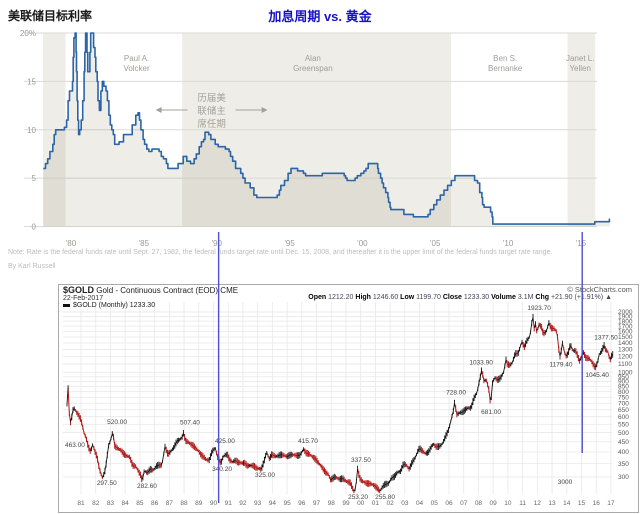 Image resolution: width=640 pixels, height=514 pixels. What do you see at coordinates (144, 243) in the screenshot?
I see `fed-x-tick-label: '85` at bounding box center [144, 243].